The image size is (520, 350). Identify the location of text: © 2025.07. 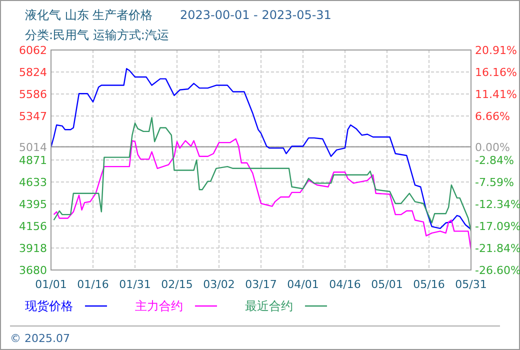
(40, 338).